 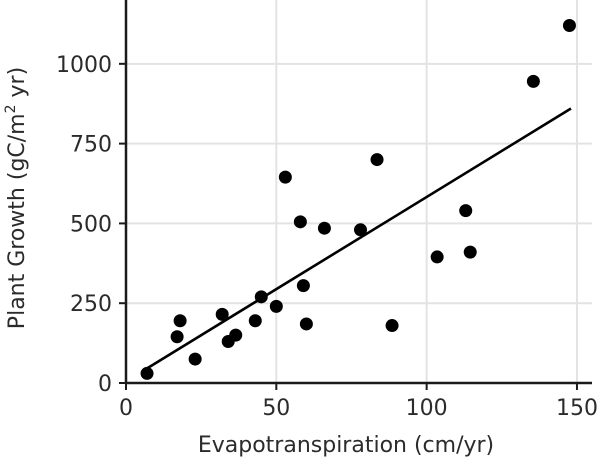 What do you see at coordinates (126, 408) in the screenshot?
I see `x-tick-label: 0` at bounding box center [126, 408].